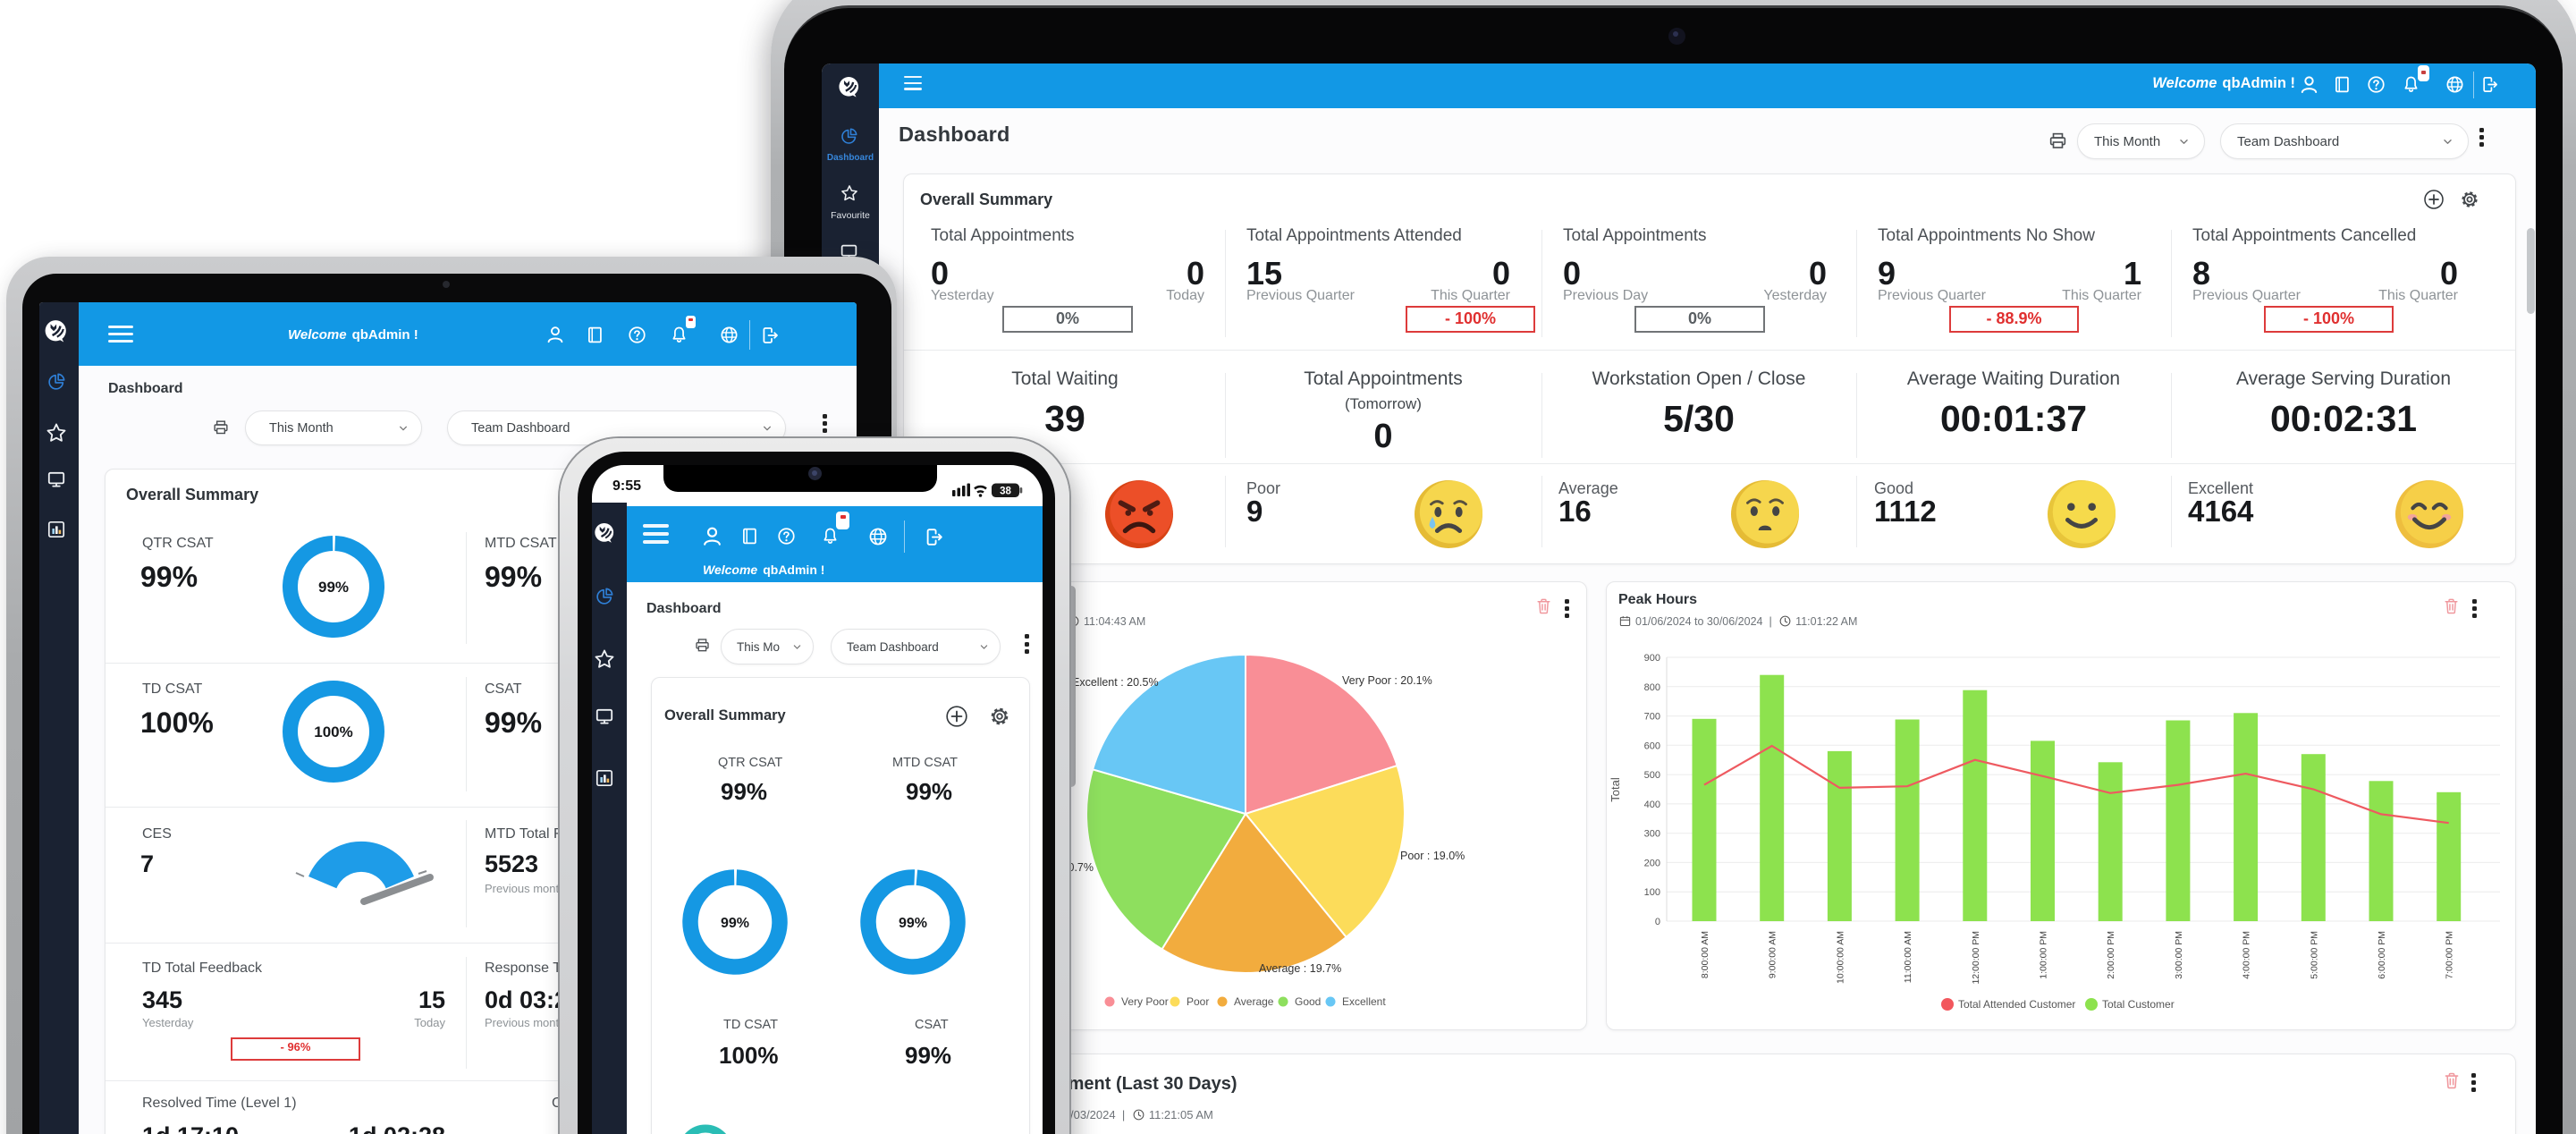 This screenshot has height=1134, width=2576. Describe the element at coordinates (2111, 955) in the screenshot. I see `svg-text: 2:00:00 PM` at that location.